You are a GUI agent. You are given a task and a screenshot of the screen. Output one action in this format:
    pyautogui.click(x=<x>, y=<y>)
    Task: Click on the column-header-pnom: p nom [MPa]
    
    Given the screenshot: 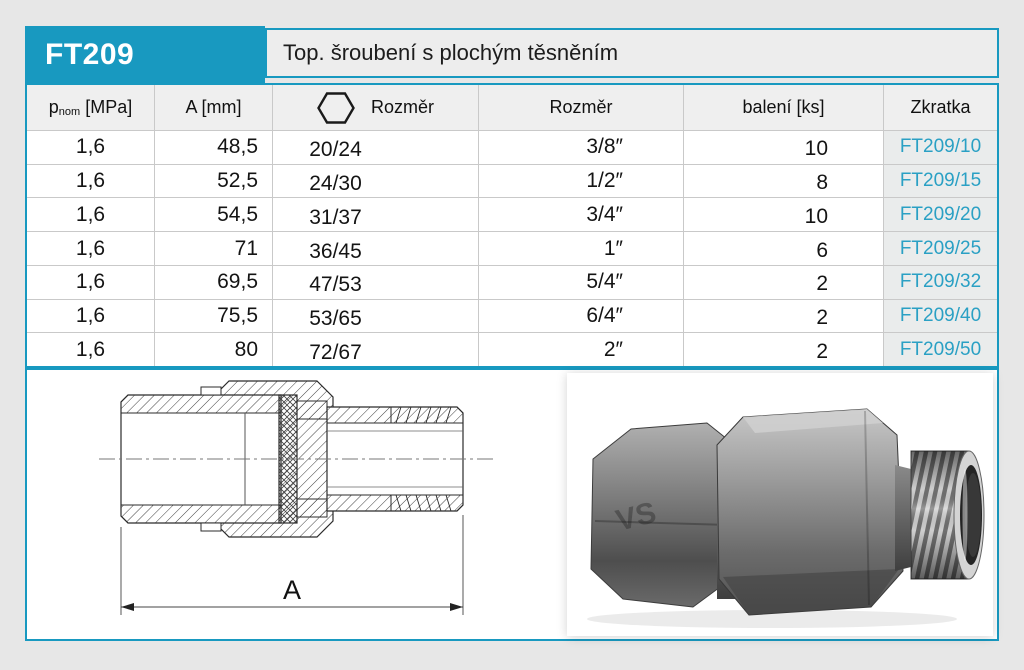 What is the action you would take?
    pyautogui.click(x=91, y=107)
    